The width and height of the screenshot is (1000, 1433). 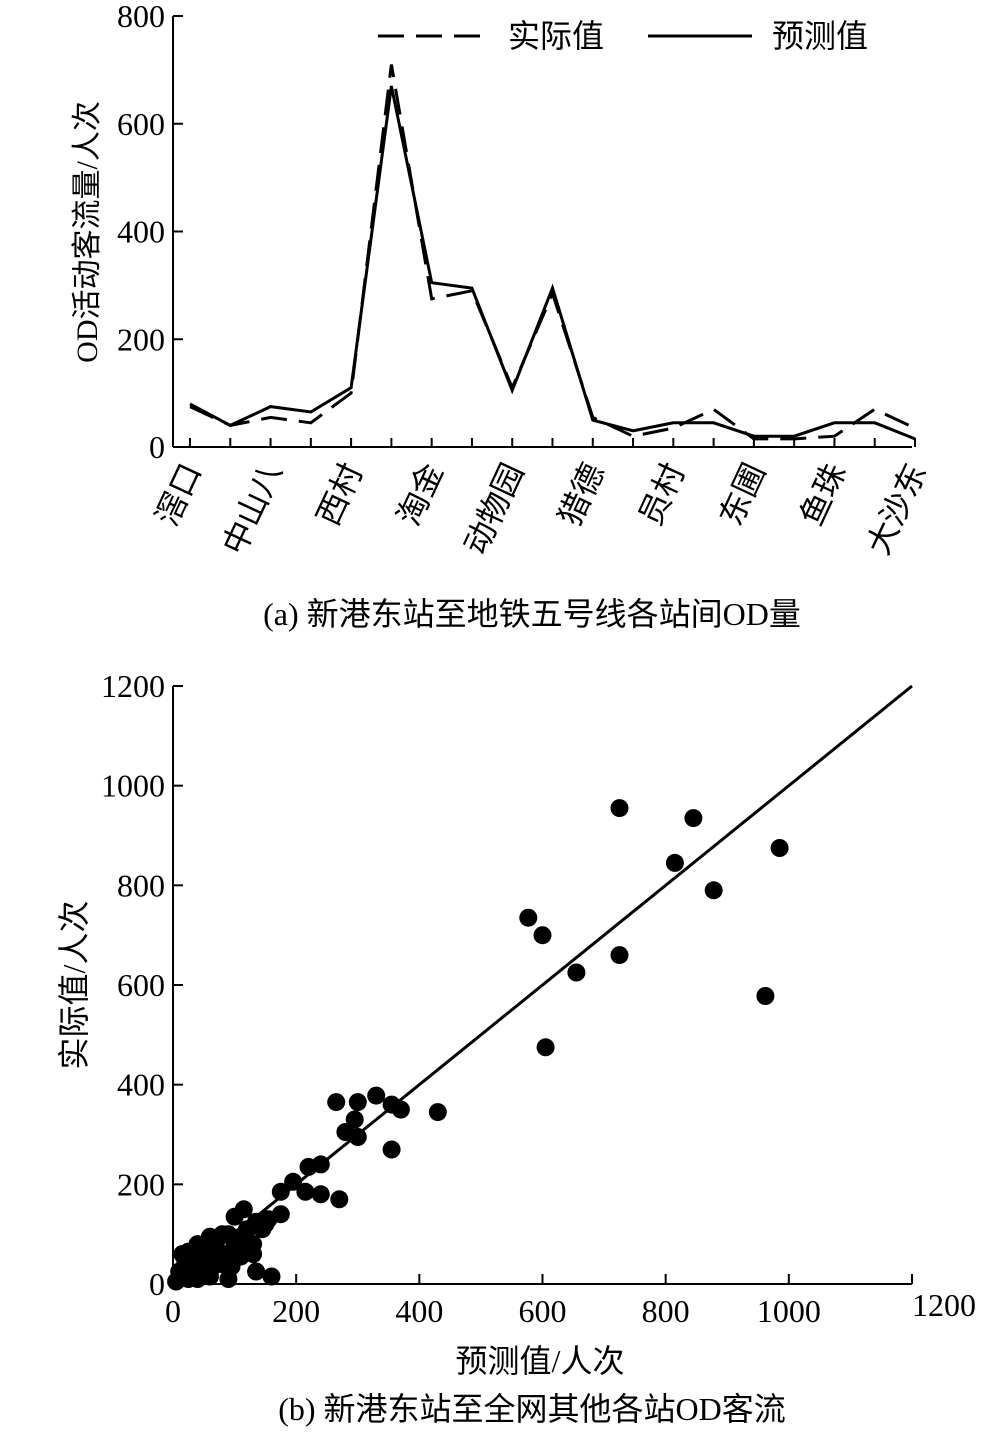 What do you see at coordinates (823, 494) in the screenshot?
I see `x-tick-label: 鱼珠` at bounding box center [823, 494].